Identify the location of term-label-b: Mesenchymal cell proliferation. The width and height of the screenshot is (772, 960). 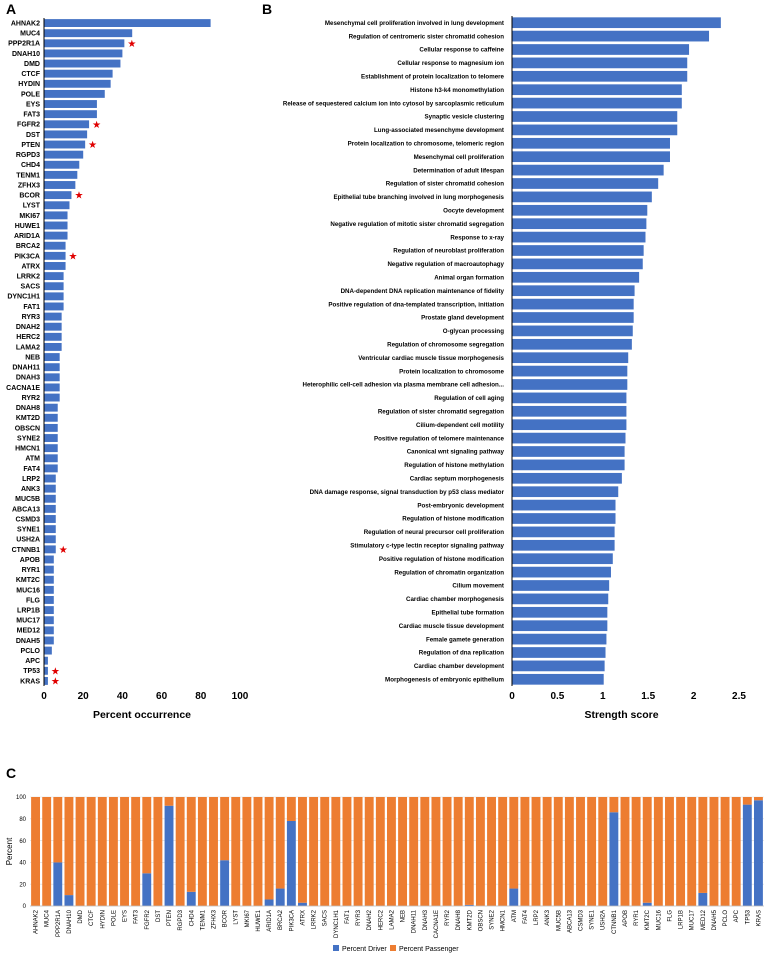
(459, 157).